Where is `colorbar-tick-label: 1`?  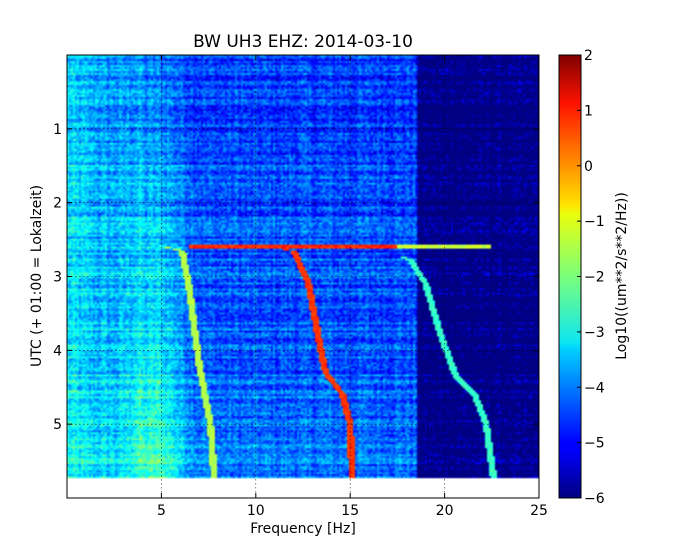
colorbar-tick-label: 1 is located at coordinates (588, 111).